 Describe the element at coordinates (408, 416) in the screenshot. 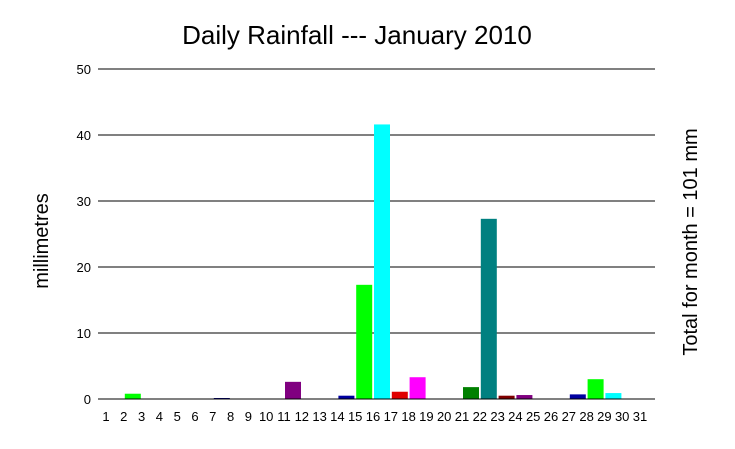

I see `x-tick-label: 18` at that location.